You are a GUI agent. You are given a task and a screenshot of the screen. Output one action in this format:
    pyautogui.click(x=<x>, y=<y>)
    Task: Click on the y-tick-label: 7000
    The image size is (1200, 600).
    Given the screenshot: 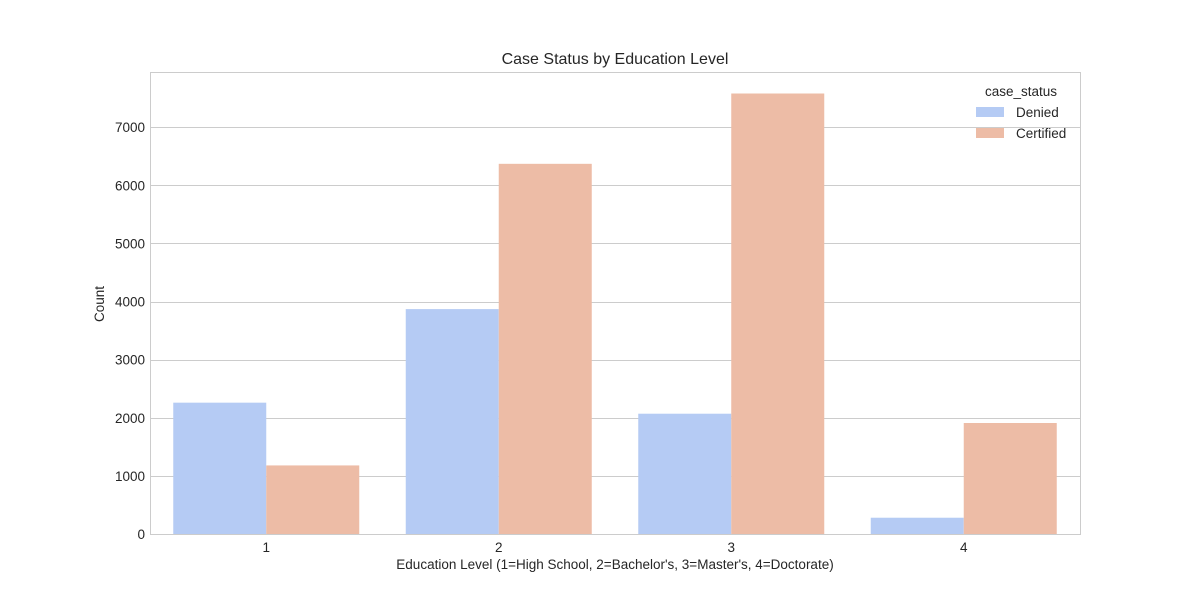 What is the action you would take?
    pyautogui.click(x=130, y=127)
    